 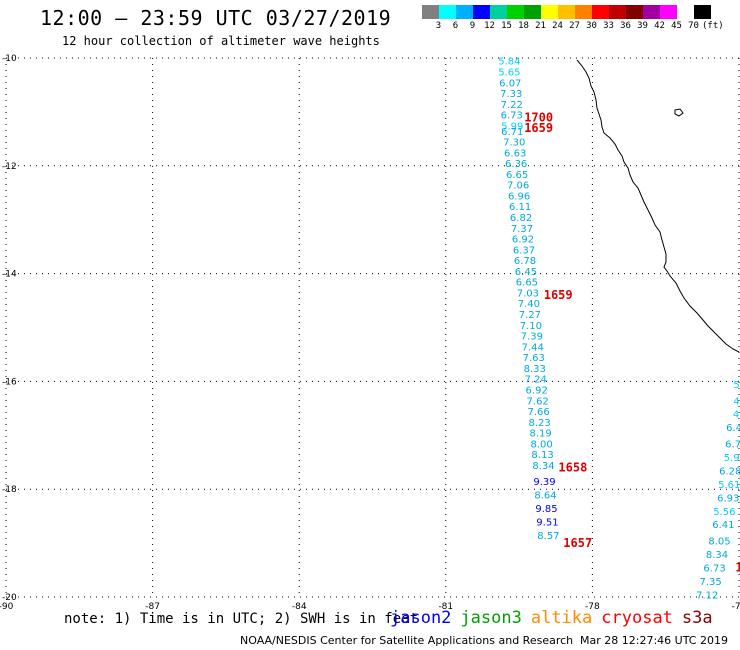 What do you see at coordinates (530, 315) in the screenshot?
I see `wave-height-label: 7.27` at bounding box center [530, 315].